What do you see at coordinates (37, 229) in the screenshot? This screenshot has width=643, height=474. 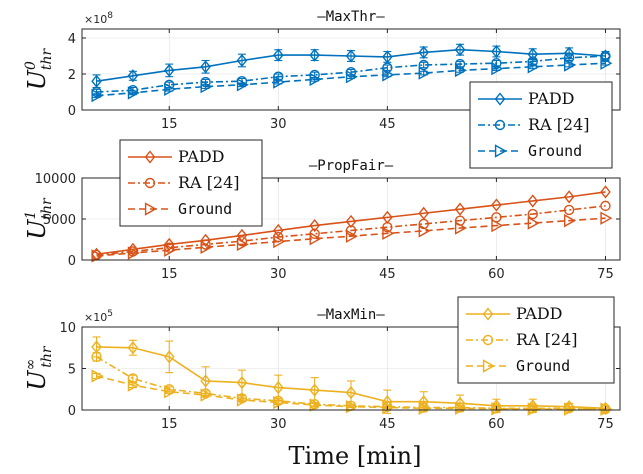 I see `propfair-y-axis-label-main: U` at bounding box center [37, 229].